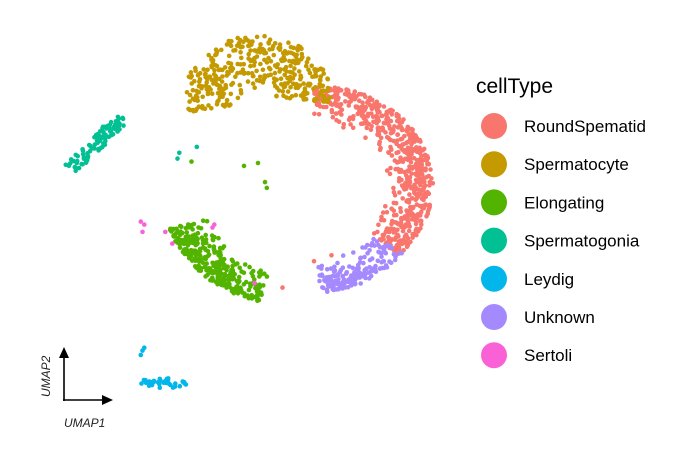 This screenshot has height=466, width=682. I want to click on umap2-arrow-head, so click(64, 352).